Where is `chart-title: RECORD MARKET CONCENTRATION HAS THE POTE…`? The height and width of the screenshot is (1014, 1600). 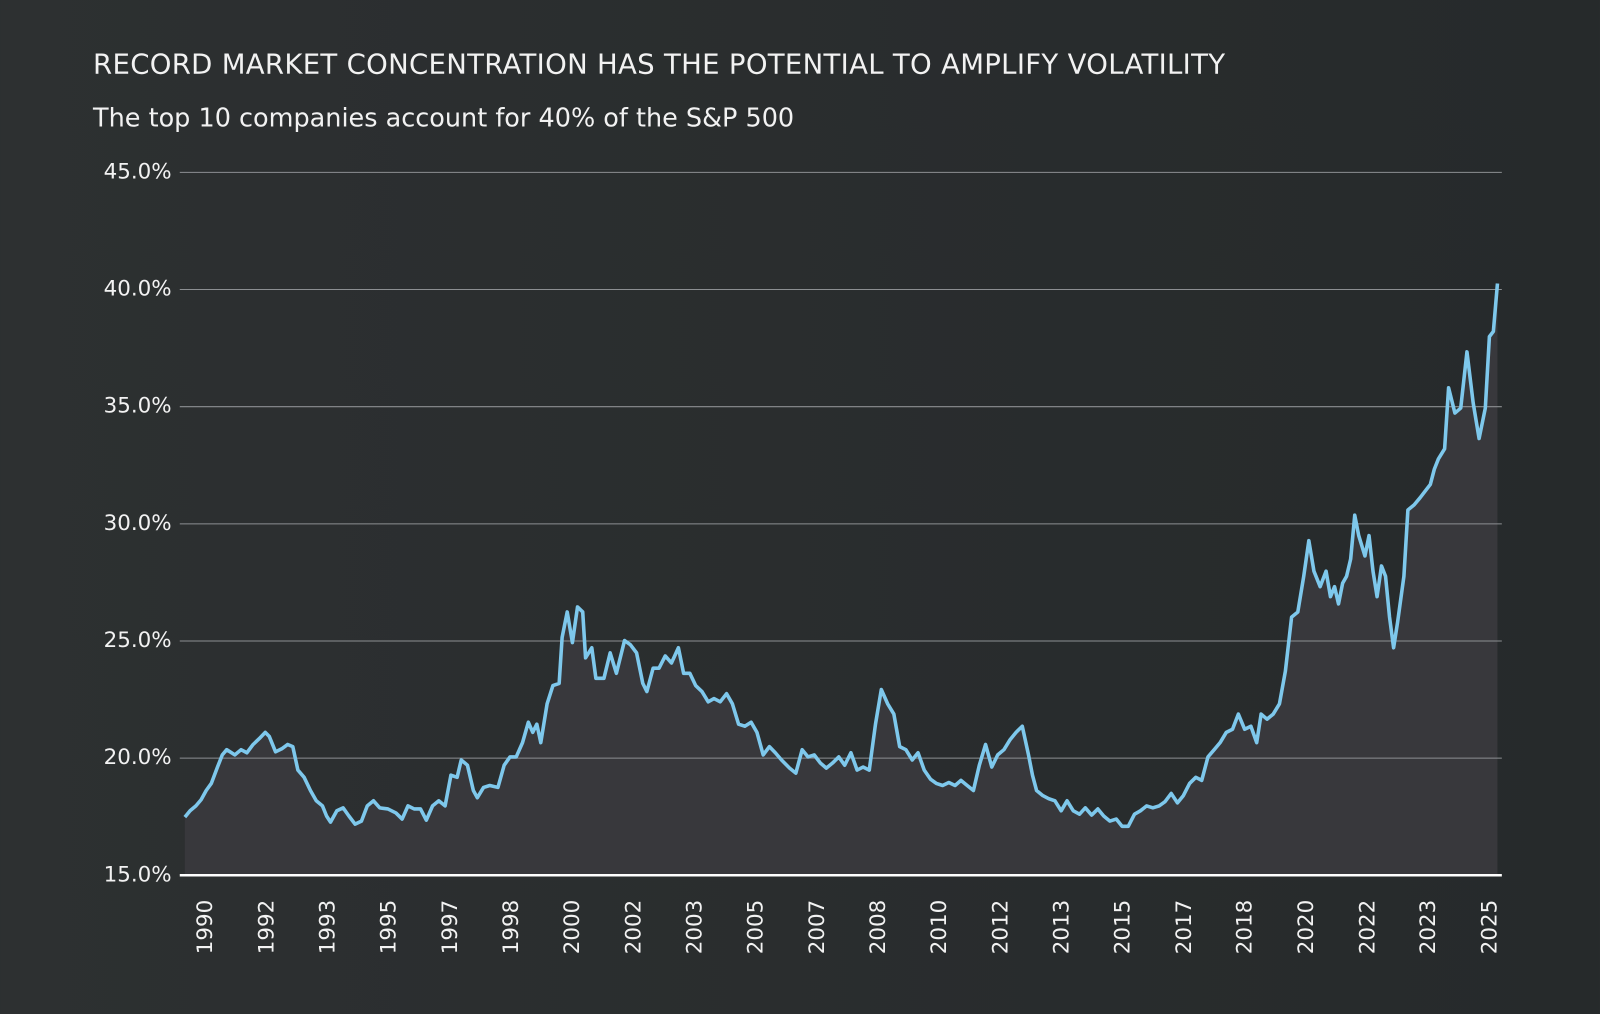 chart-title: RECORD MARKET CONCENTRATION HAS THE POTE… is located at coordinates (659, 64).